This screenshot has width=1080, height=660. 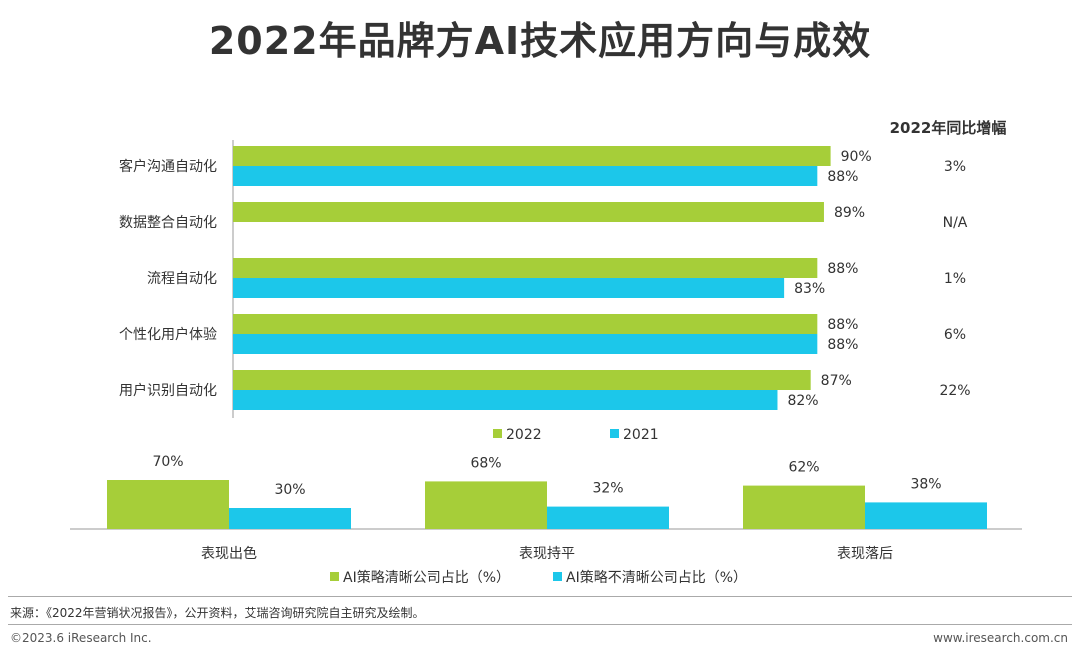 What do you see at coordinates (1000, 638) in the screenshot?
I see `website-text: www.iresearch.com.cn` at bounding box center [1000, 638].